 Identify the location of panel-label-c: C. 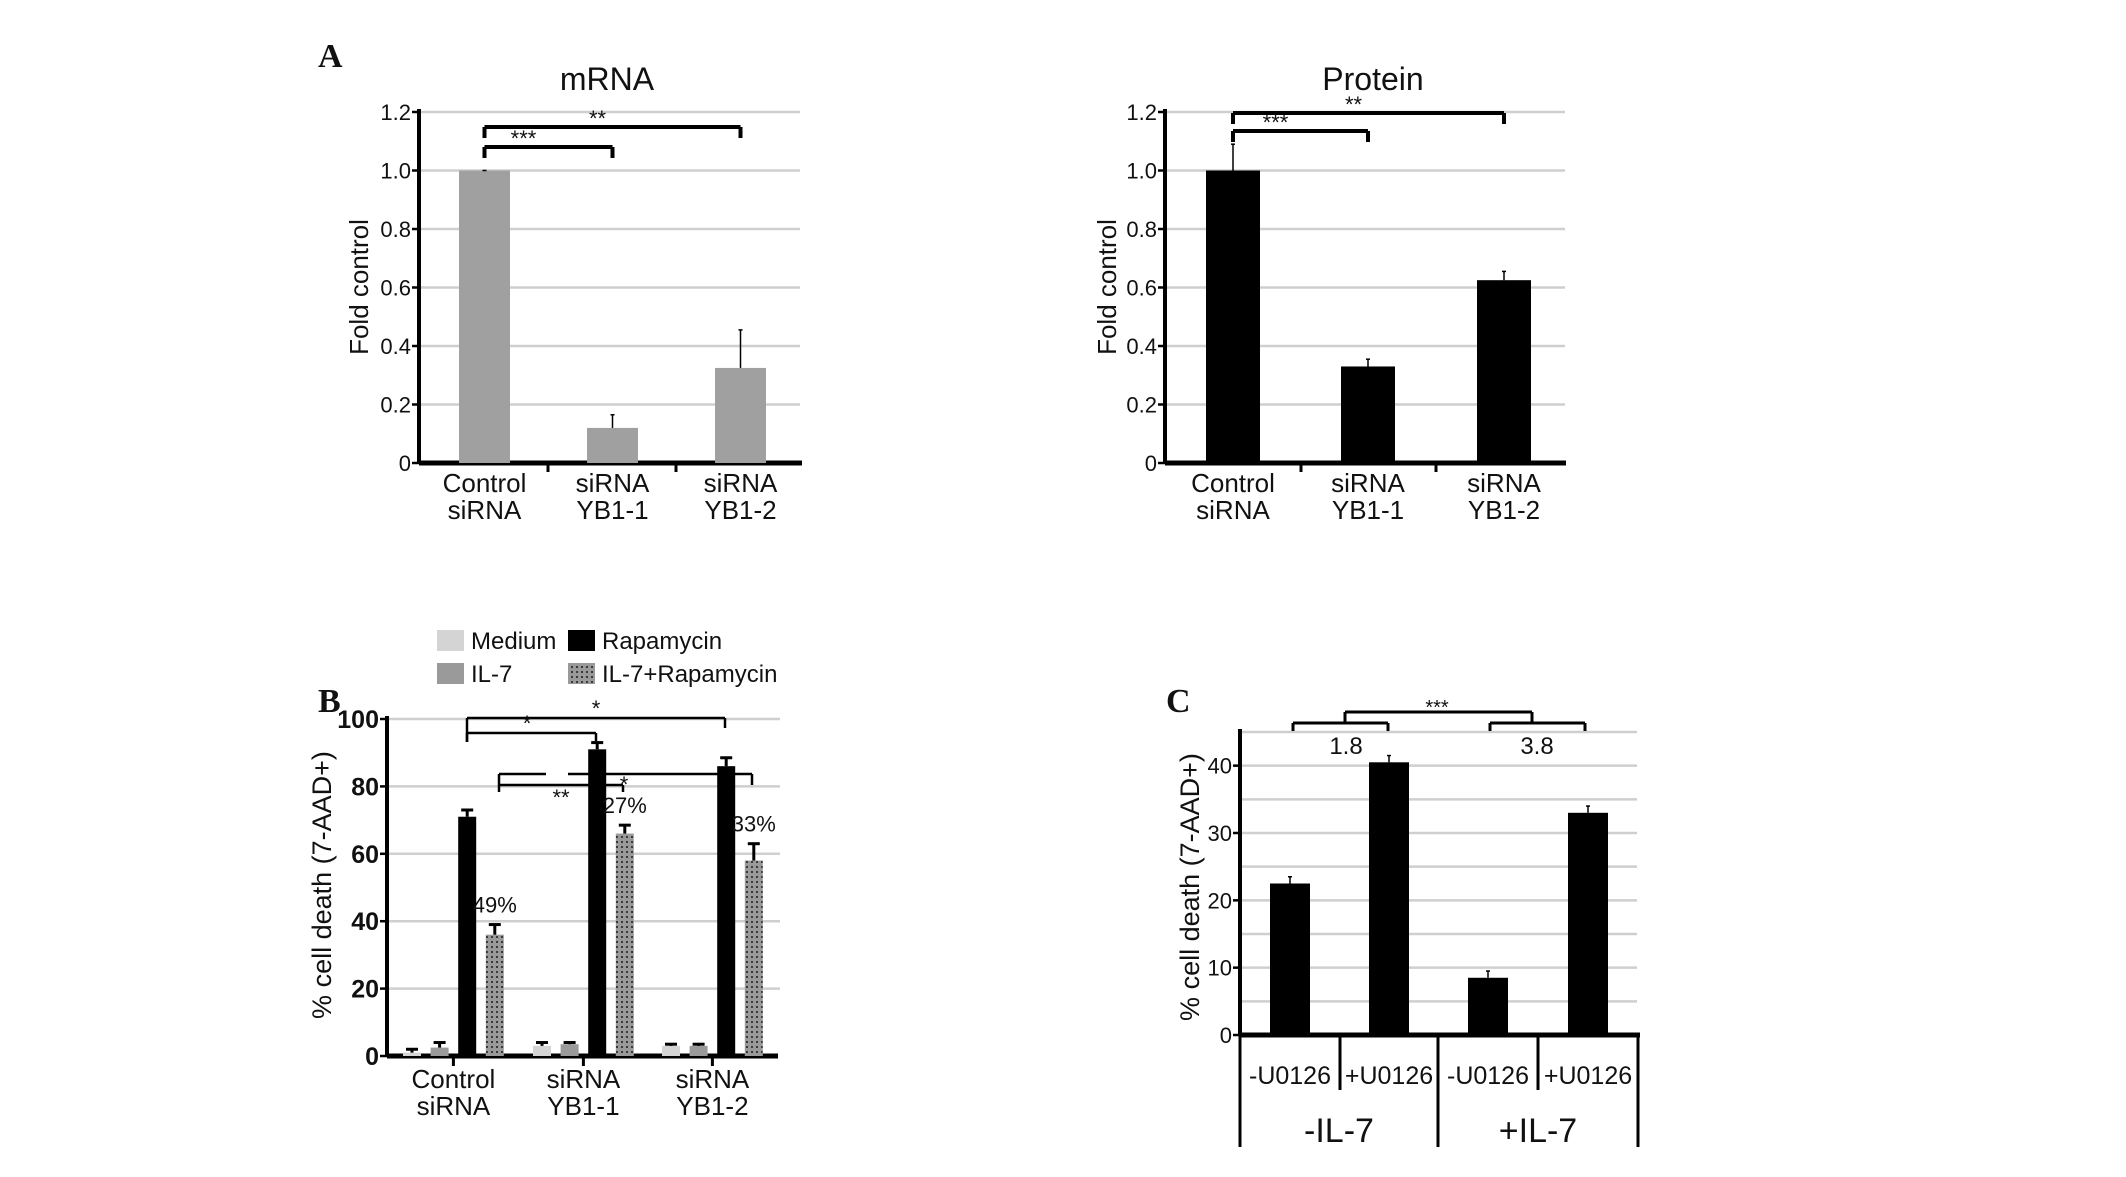
(1178, 701).